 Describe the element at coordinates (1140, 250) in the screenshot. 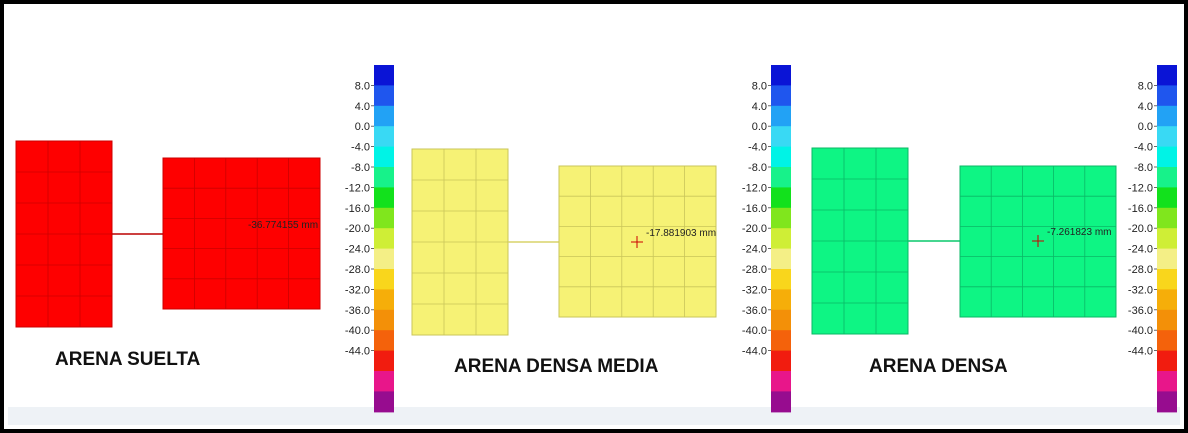

I see `colorbar-tick-label: -24.0` at that location.